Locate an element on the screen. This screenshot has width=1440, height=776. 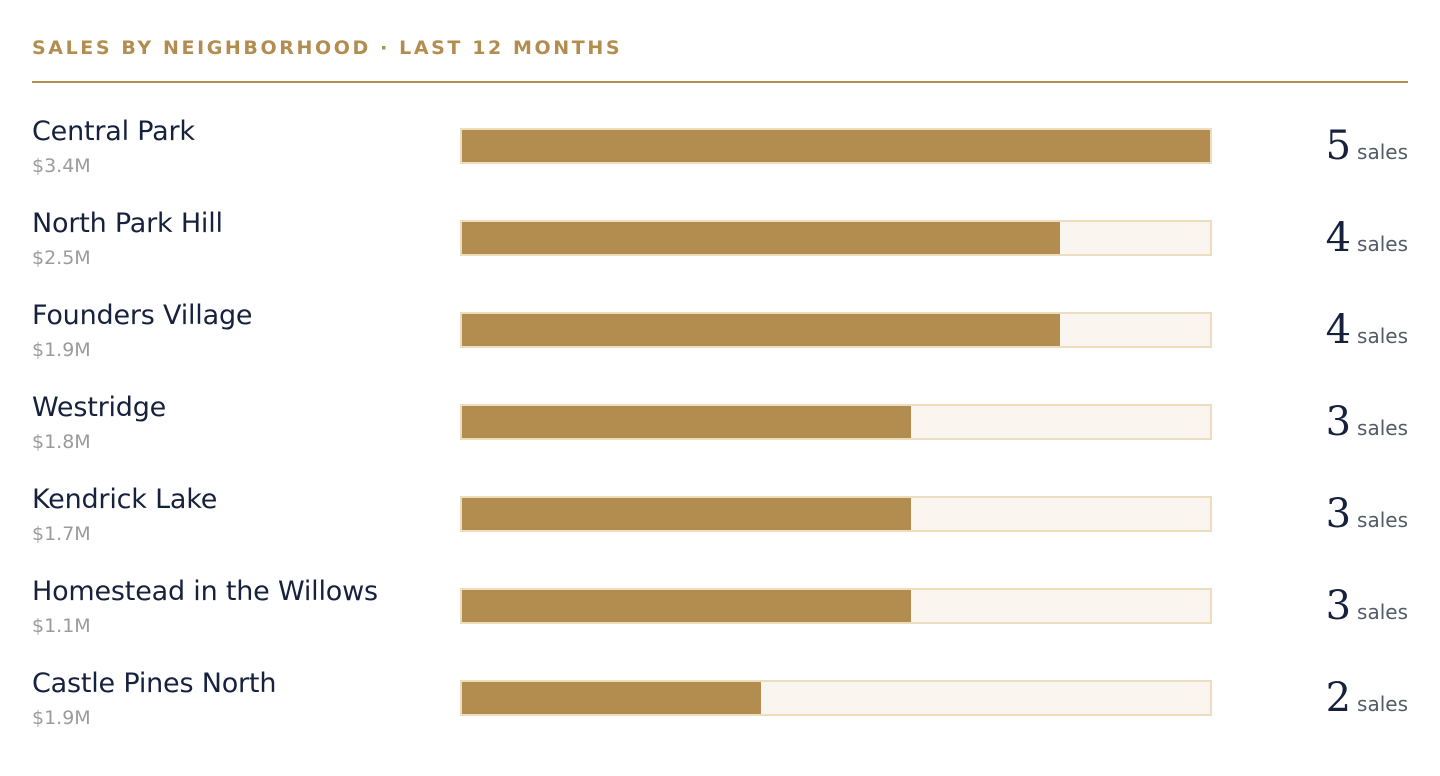
neighborhood-row: Castle Pines North $1.9M 2 sales is located at coordinates (720, 700).